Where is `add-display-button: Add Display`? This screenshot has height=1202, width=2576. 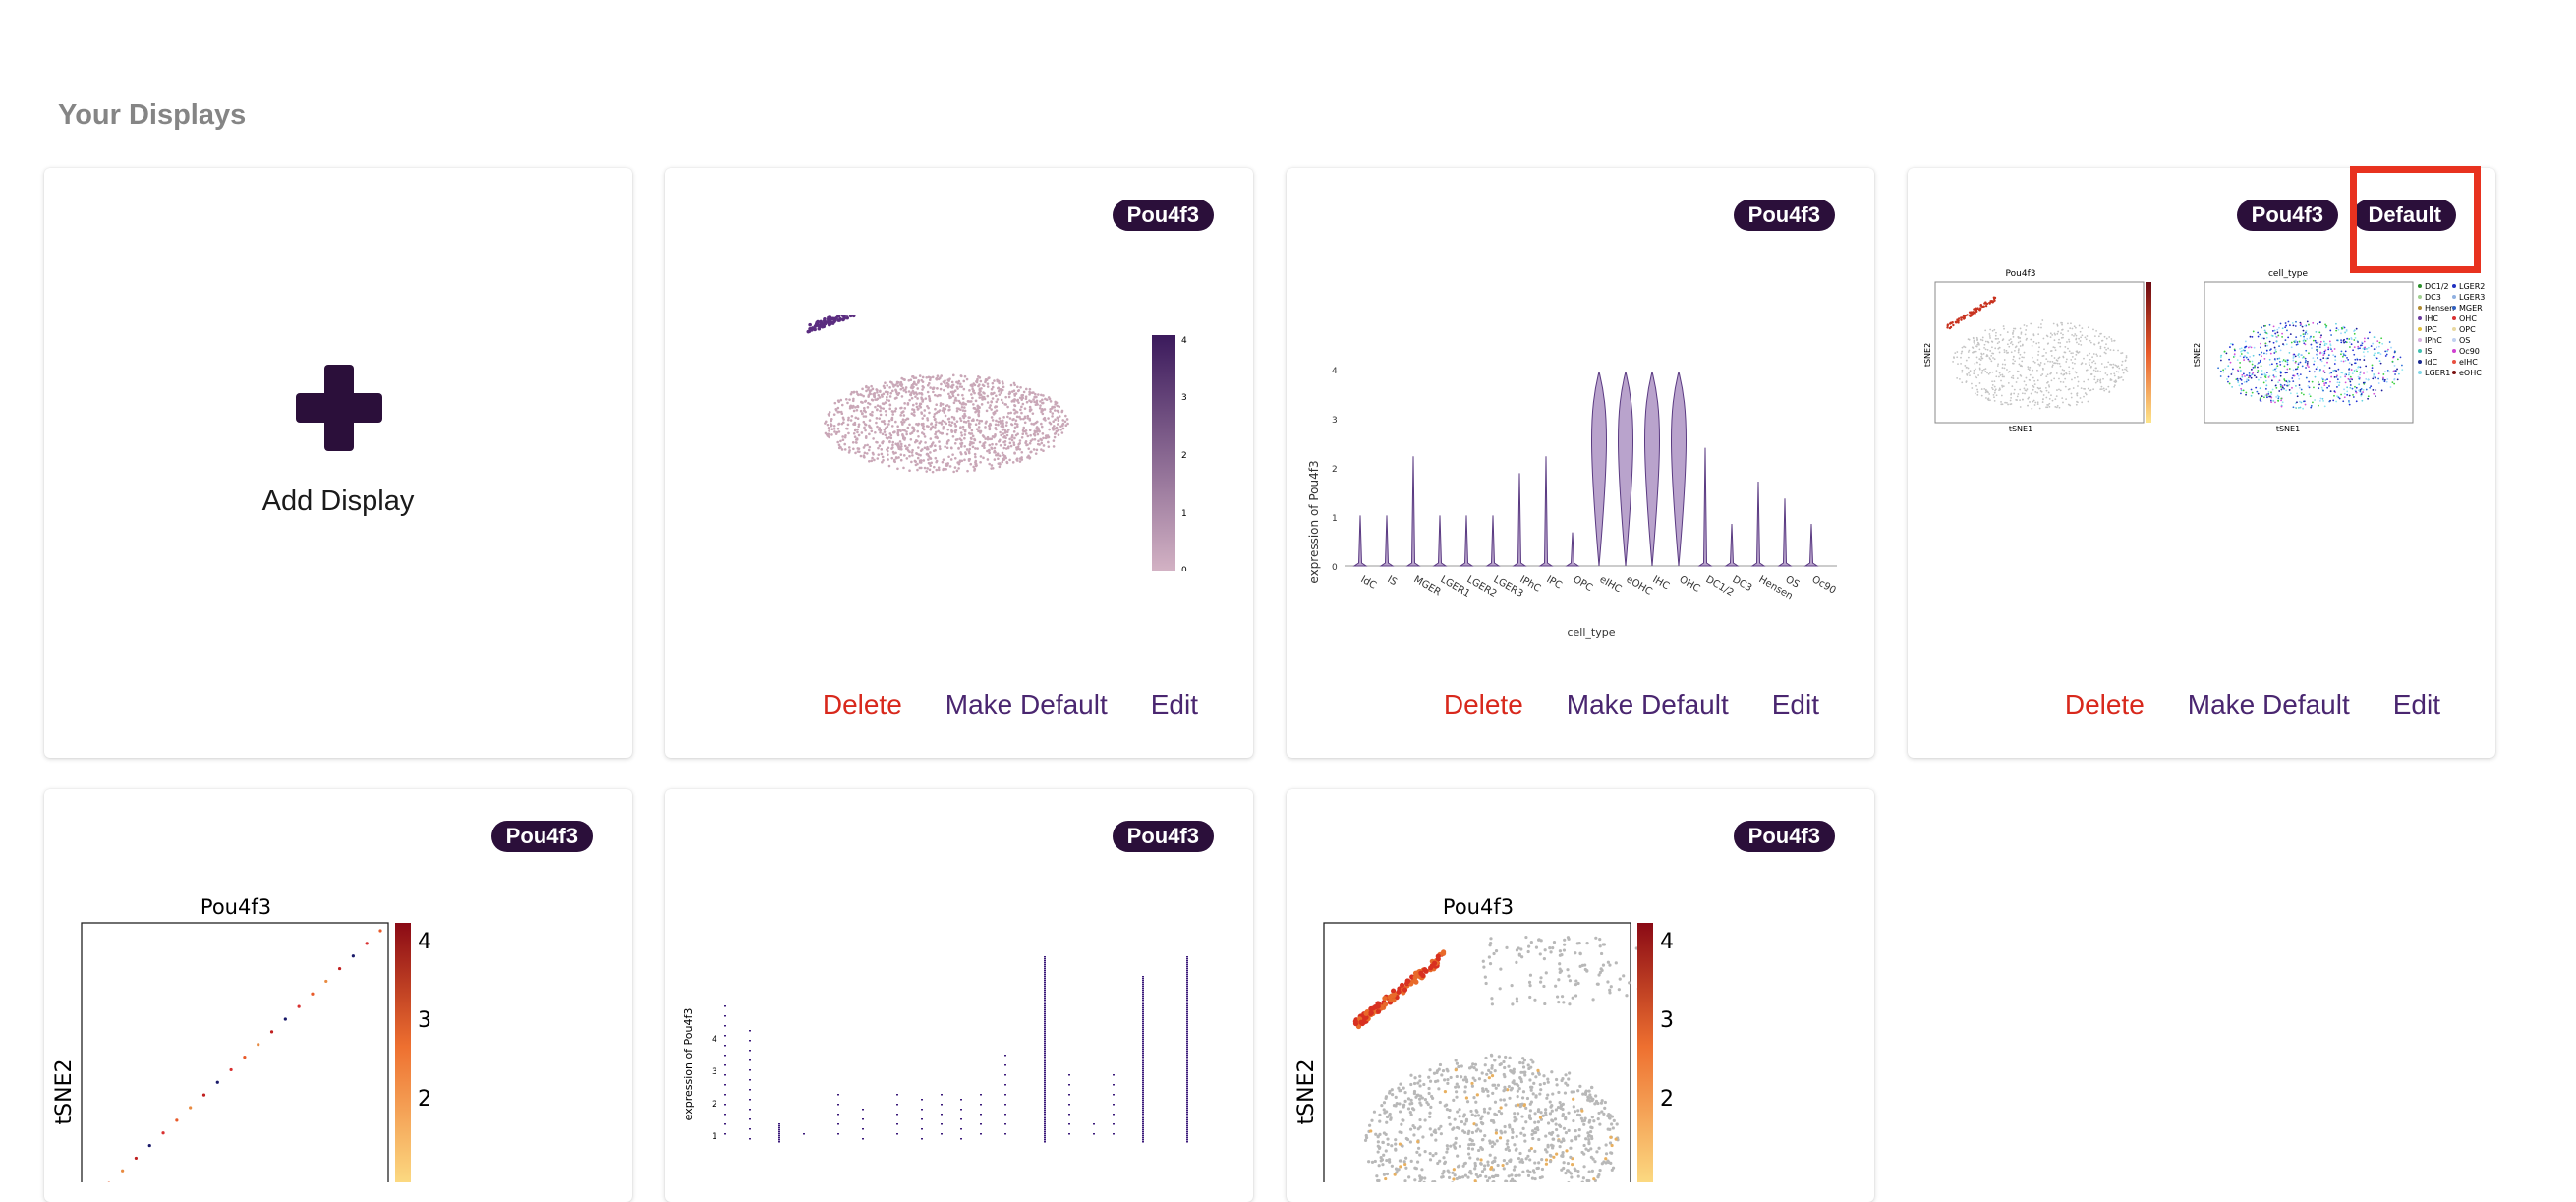
add-display-button: Add Display is located at coordinates (338, 463).